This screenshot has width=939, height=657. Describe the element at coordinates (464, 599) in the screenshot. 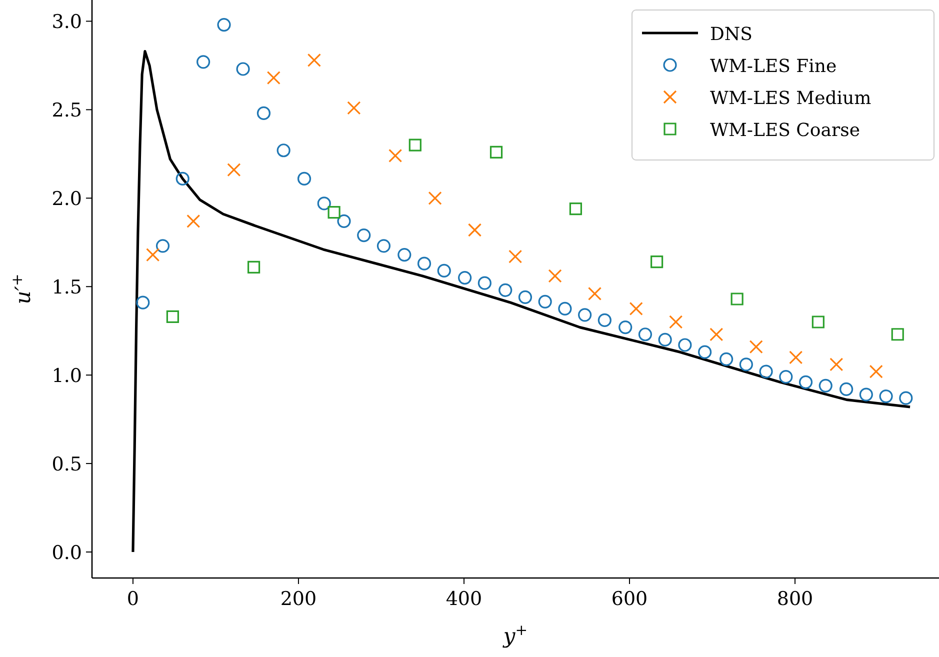

I see `x-tick-label: 400` at that location.